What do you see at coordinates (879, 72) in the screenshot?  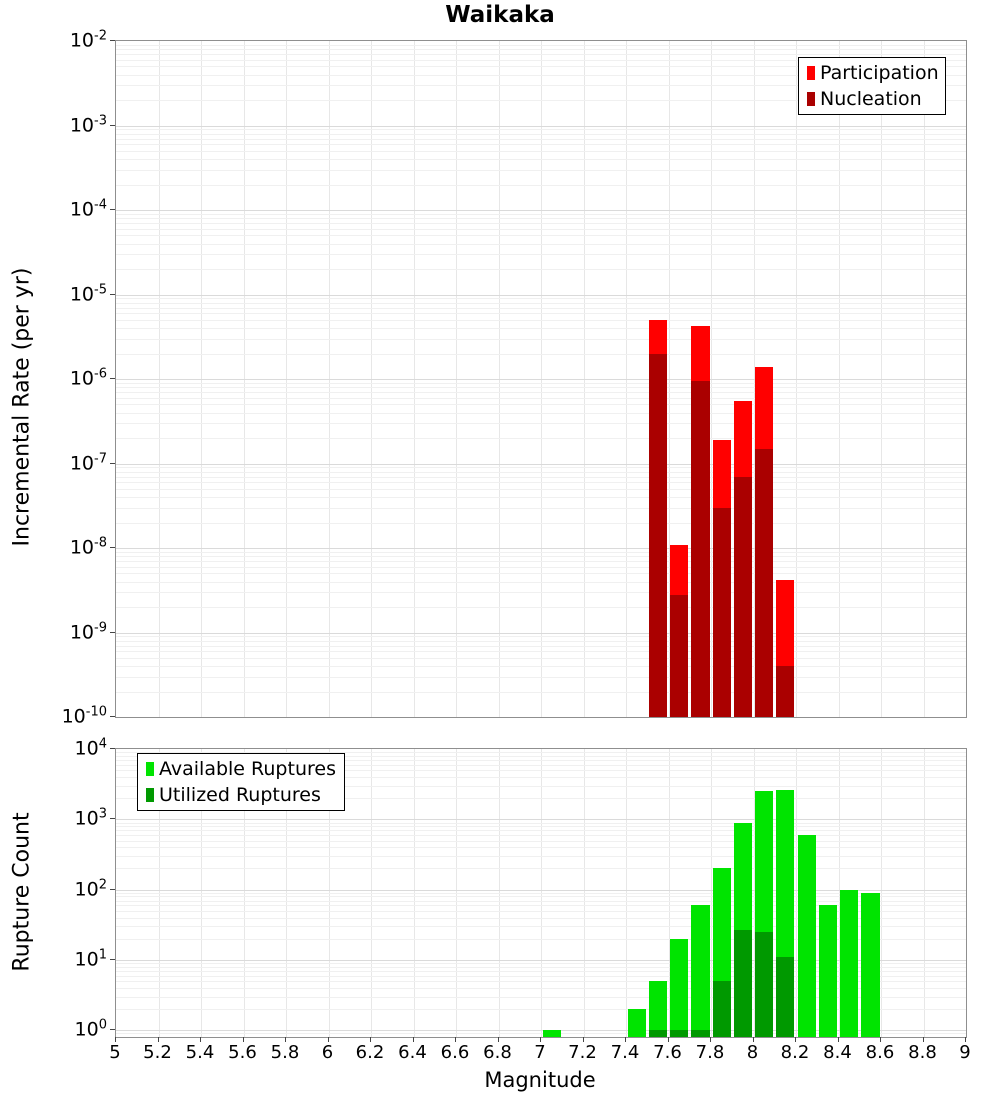 I see `legend-label: Participation` at bounding box center [879, 72].